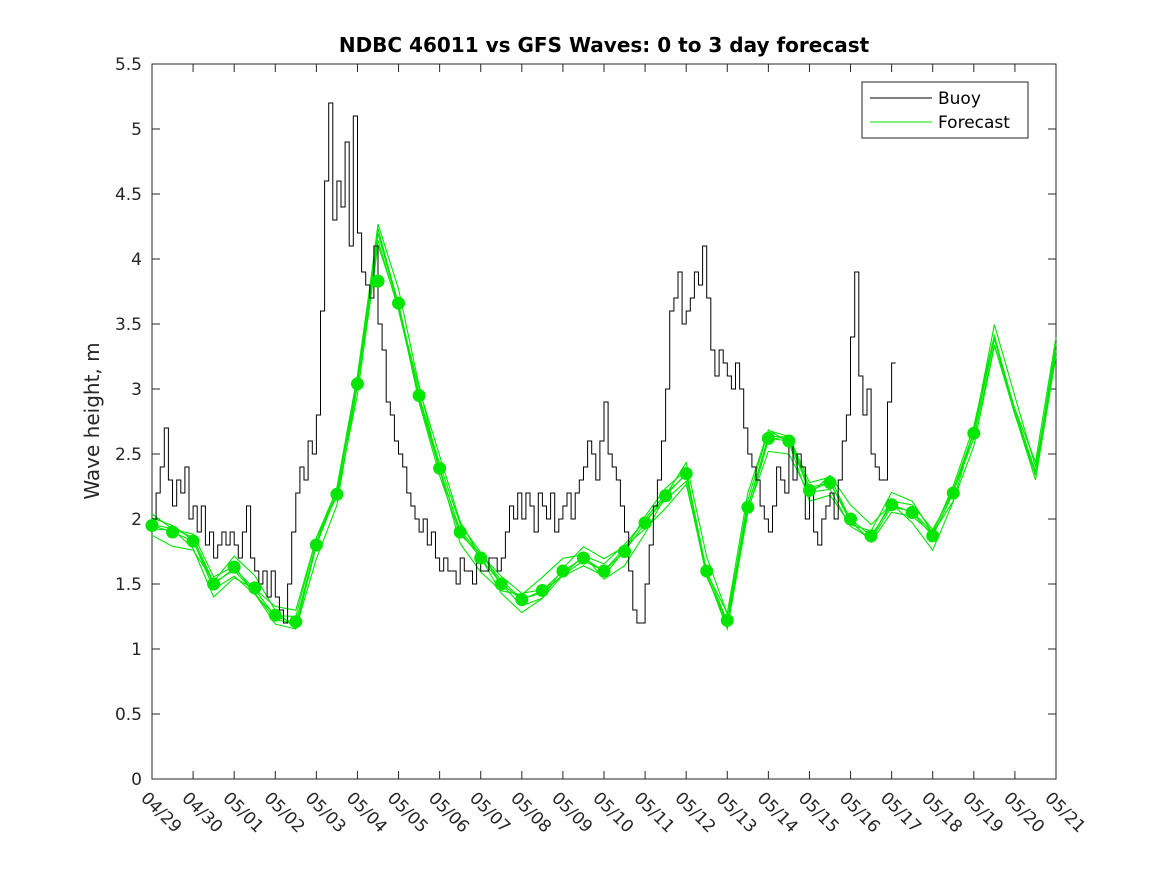  What do you see at coordinates (736, 812) in the screenshot?
I see `x-tick-label: 05/13` at bounding box center [736, 812].